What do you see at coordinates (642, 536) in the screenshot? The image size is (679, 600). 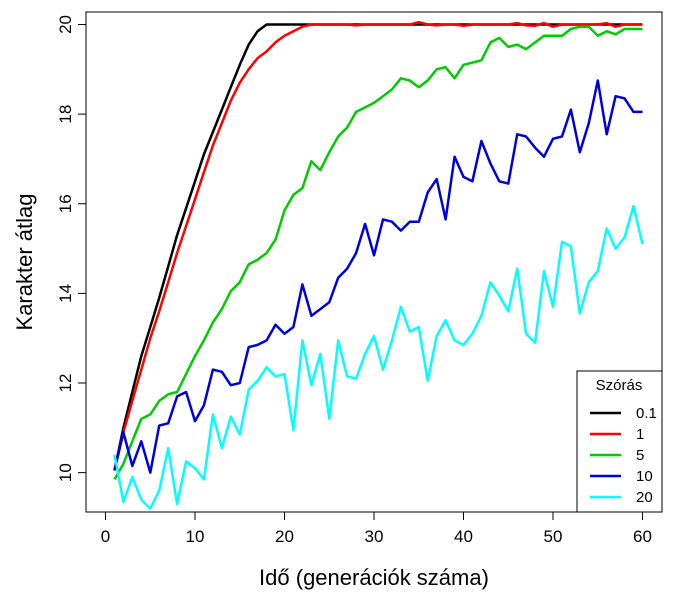 I see `x-tick-label: 60` at bounding box center [642, 536].